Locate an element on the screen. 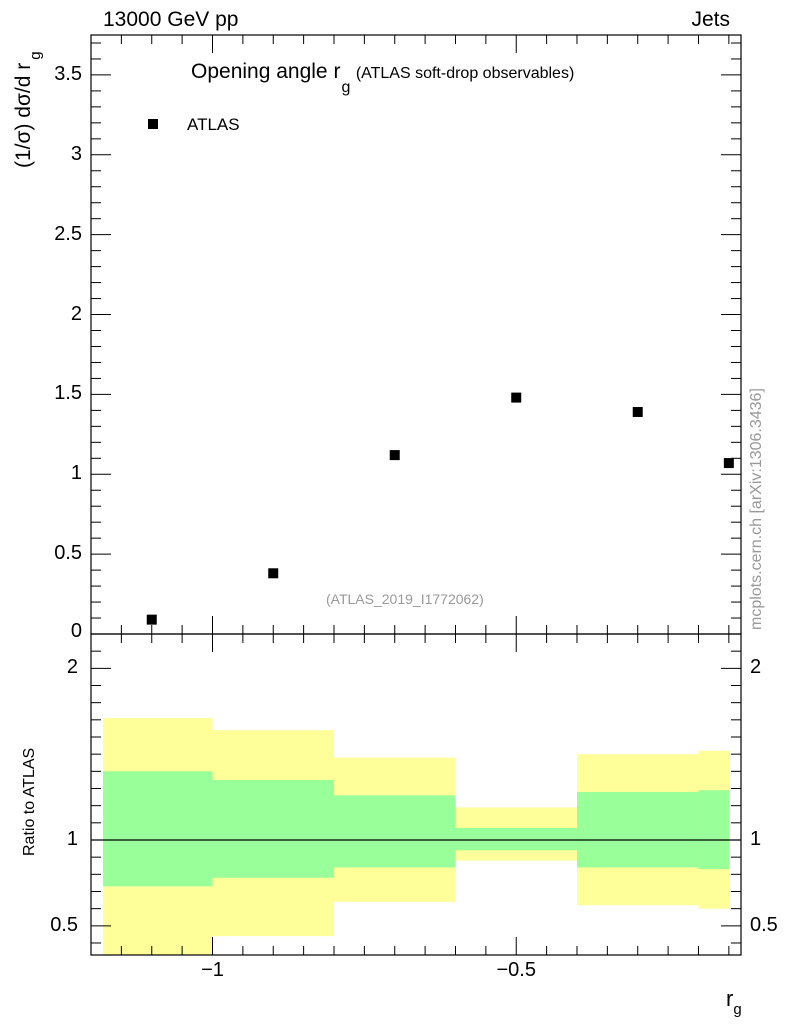 This screenshot has height=1024, width=786. legend-square is located at coordinates (153, 124).